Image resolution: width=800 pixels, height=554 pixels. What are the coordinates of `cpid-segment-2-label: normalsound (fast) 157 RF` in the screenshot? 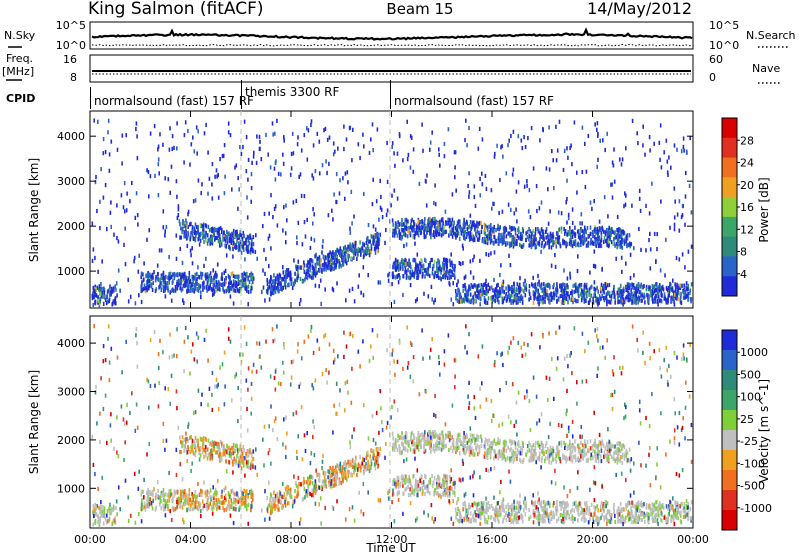 It's located at (474, 101).